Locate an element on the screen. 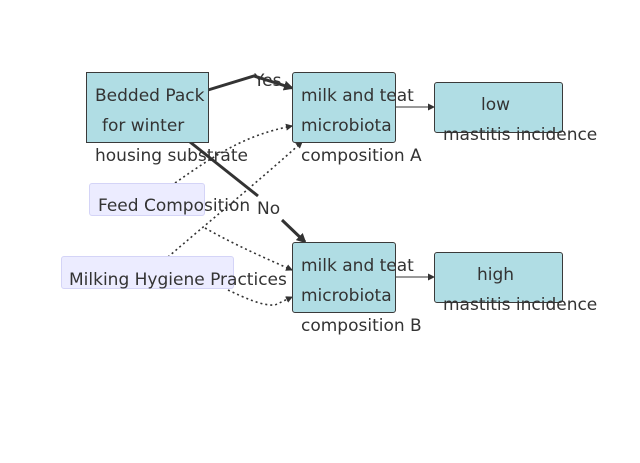 This screenshot has height=463, width=640. low-incidence-label-line1: low is located at coordinates (496, 105).